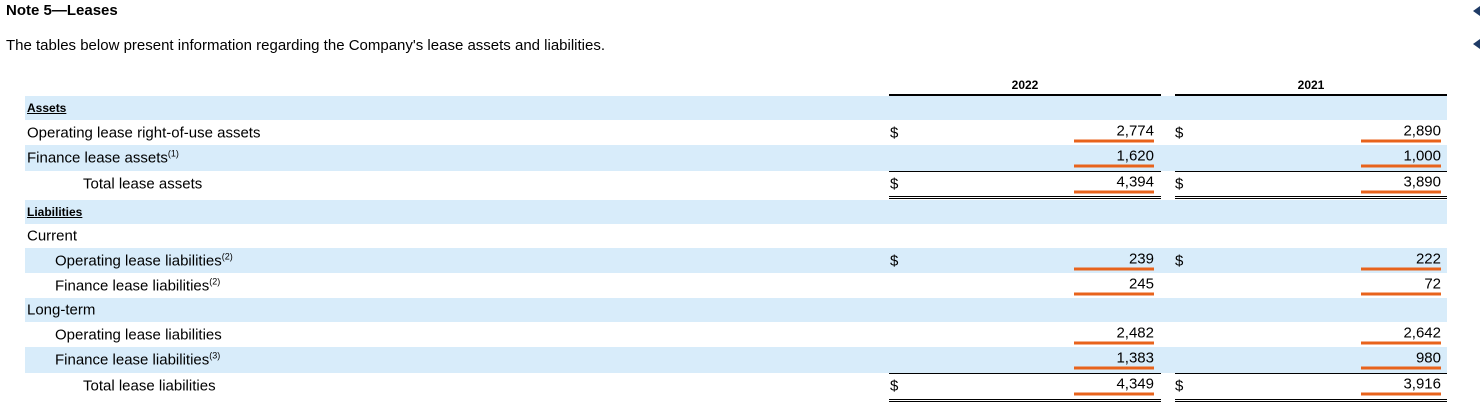 This screenshot has height=416, width=1480. What do you see at coordinates (1401, 260) in the screenshot?
I see `value-2021: 222` at bounding box center [1401, 260].